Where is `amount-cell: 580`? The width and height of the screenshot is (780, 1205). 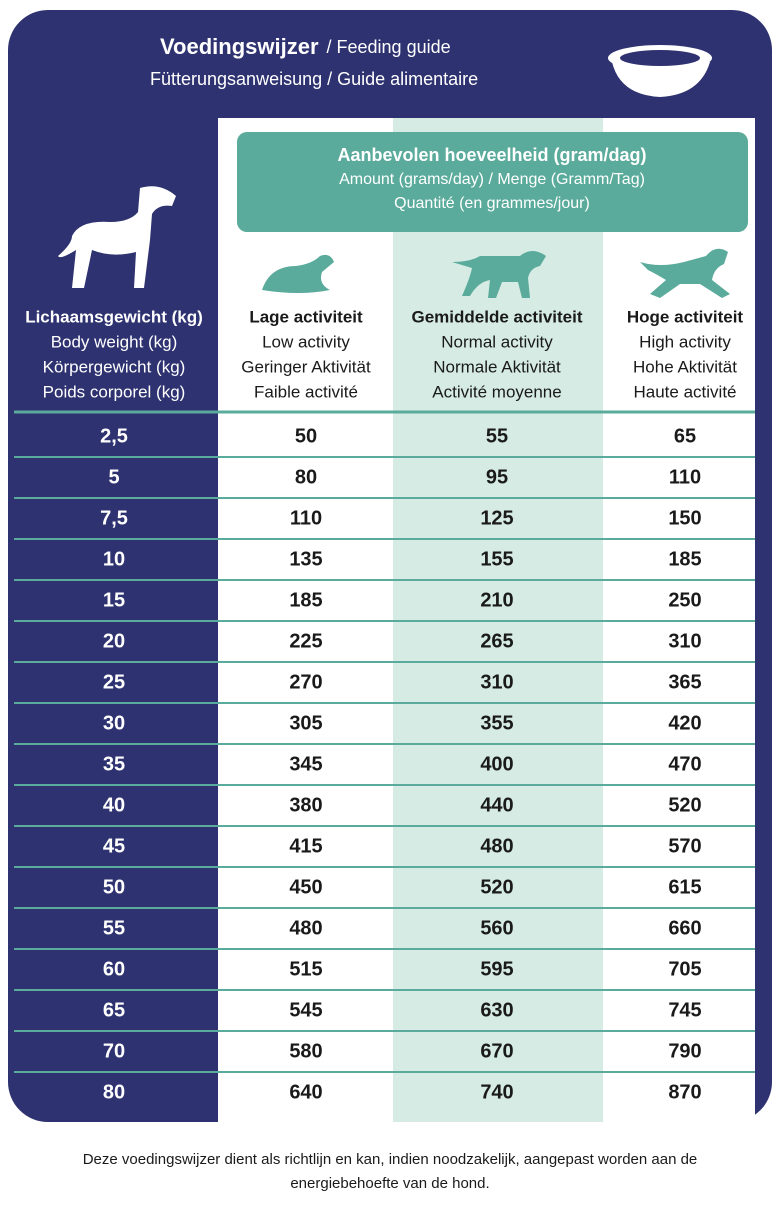 amount-cell: 580 is located at coordinates (305, 1051).